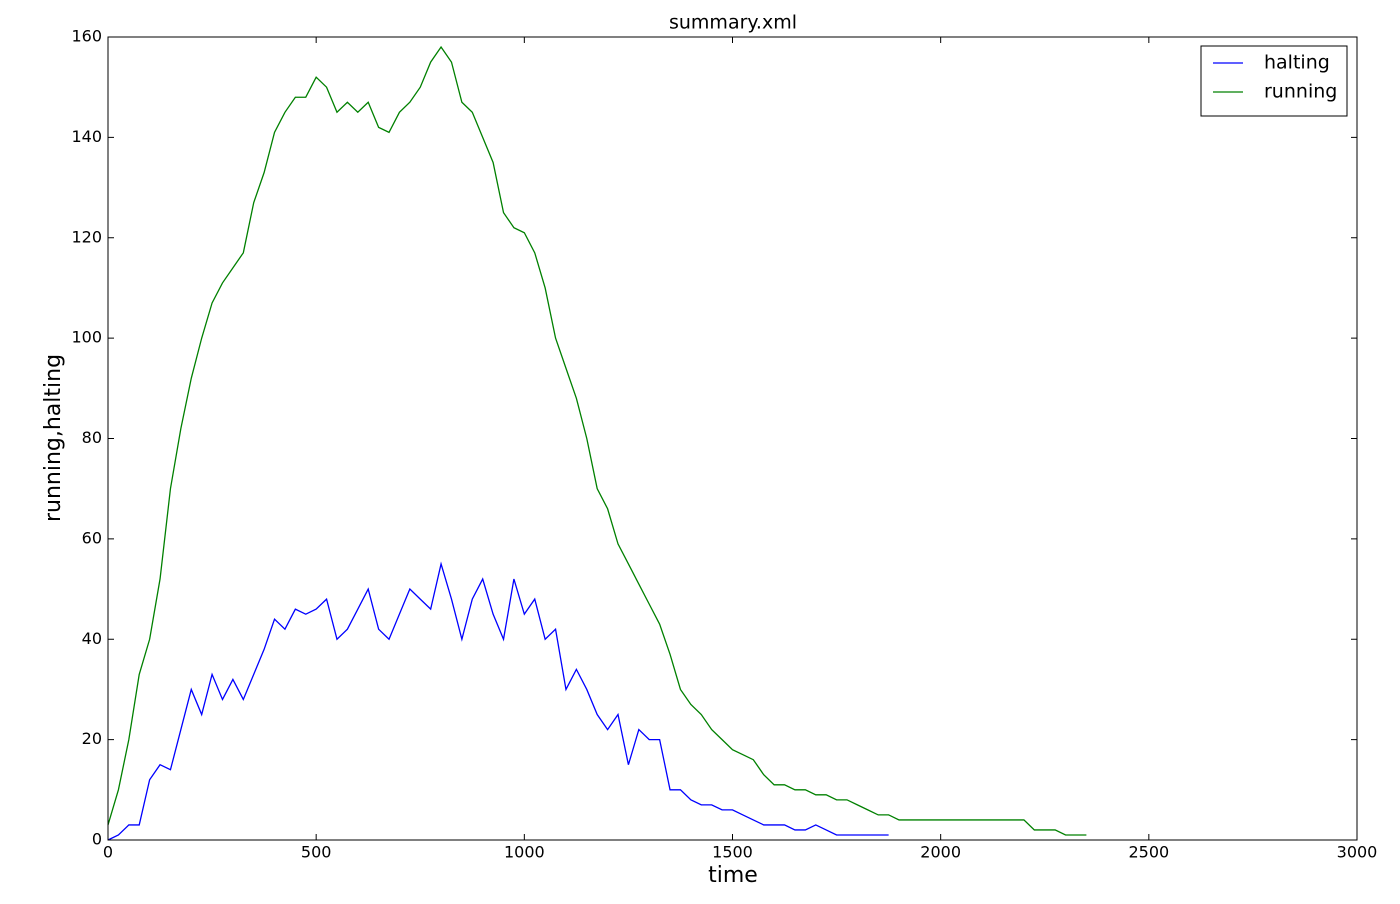 The image size is (1400, 904). What do you see at coordinates (92, 638) in the screenshot?
I see `y-tick-label: 40` at bounding box center [92, 638].